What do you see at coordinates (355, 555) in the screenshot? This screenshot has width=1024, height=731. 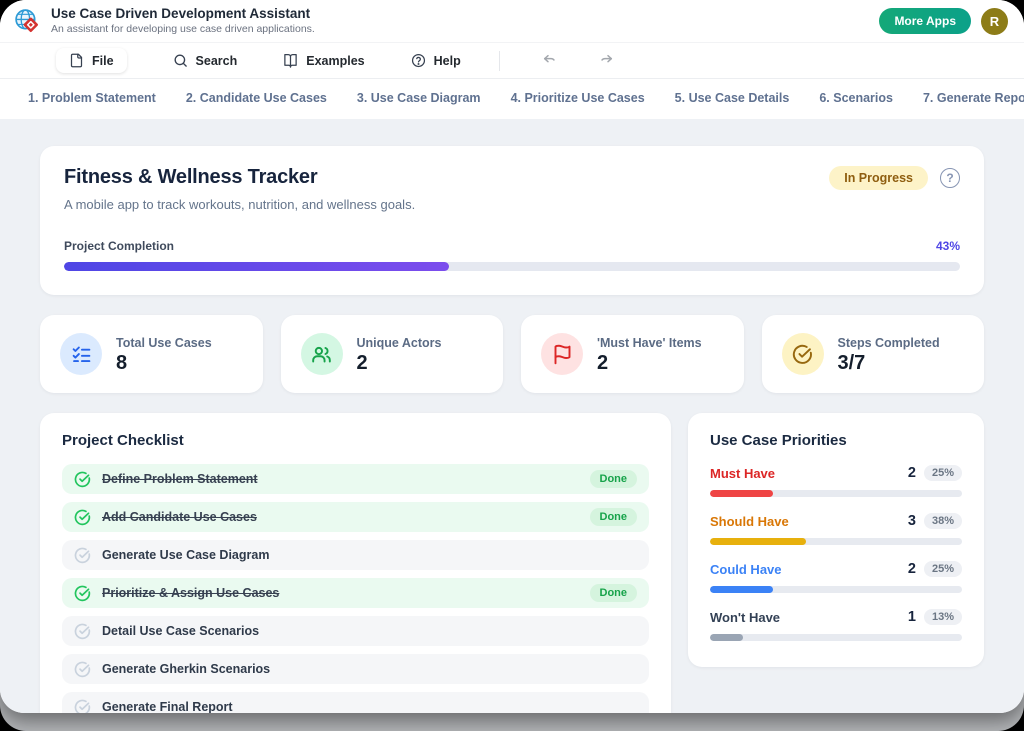 I see `checklist-item-generate-use-case-diagram: Generate Use Case Diagram` at bounding box center [355, 555].